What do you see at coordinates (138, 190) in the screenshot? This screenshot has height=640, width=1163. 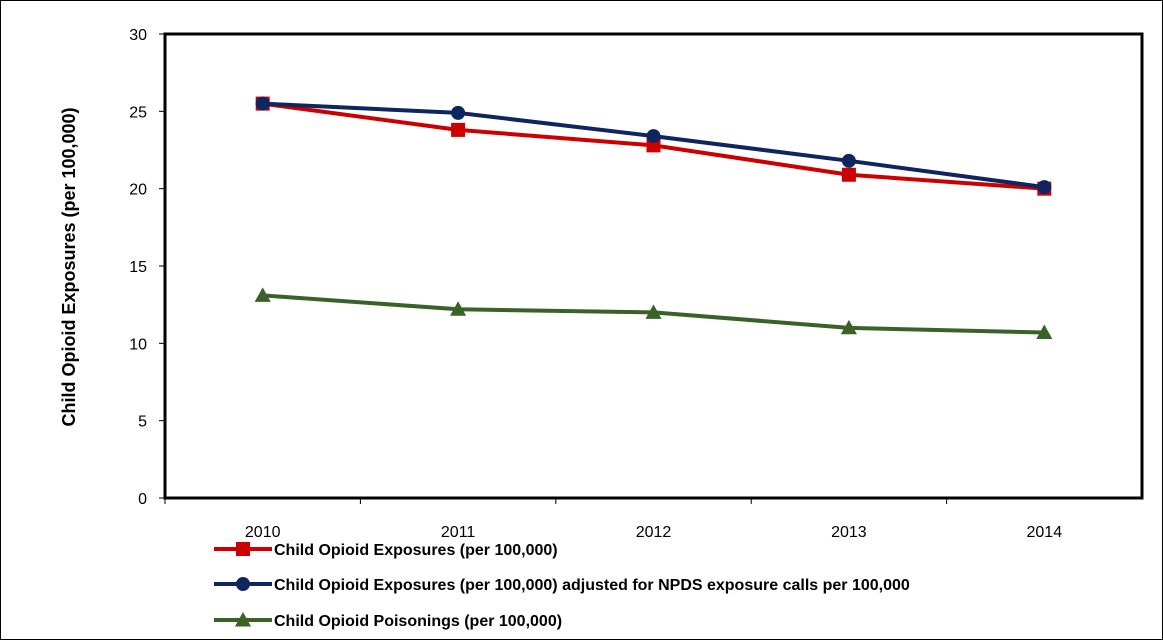 I see `y-tick-label: 20` at bounding box center [138, 190].